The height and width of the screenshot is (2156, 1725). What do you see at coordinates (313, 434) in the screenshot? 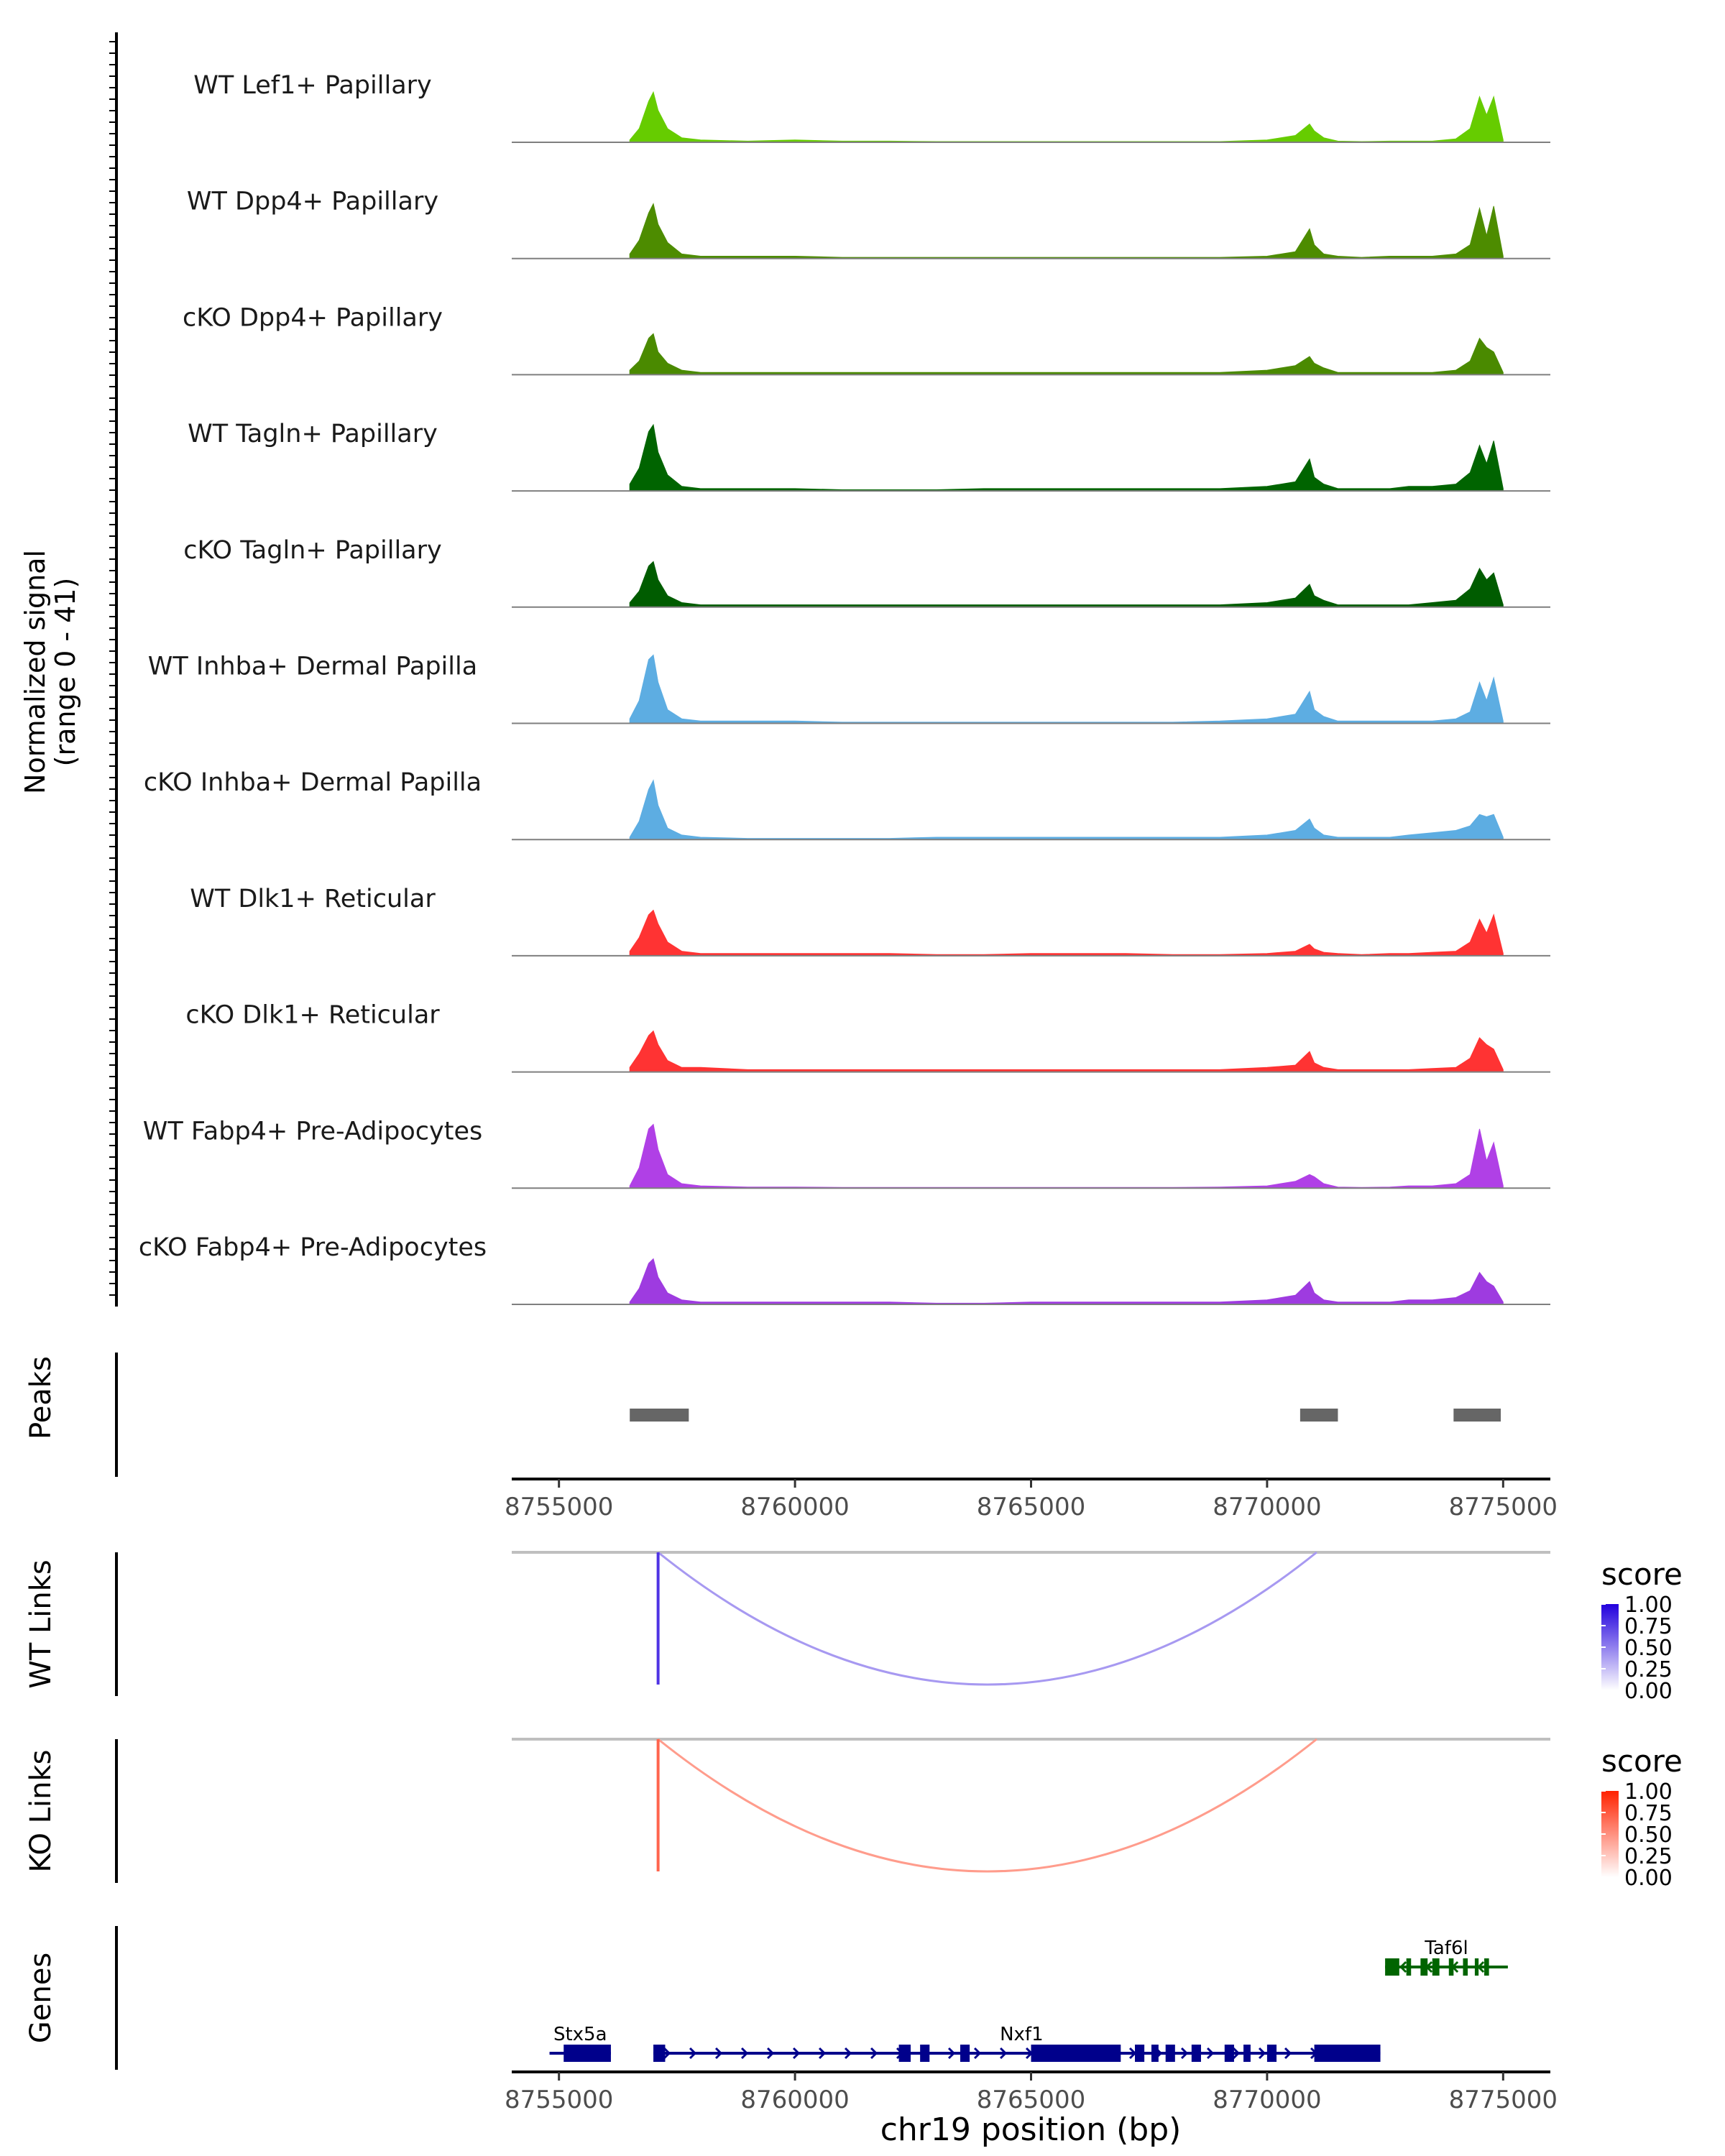
I see `coverage-track-label: WT Tagln+ Papillary` at bounding box center [313, 434].